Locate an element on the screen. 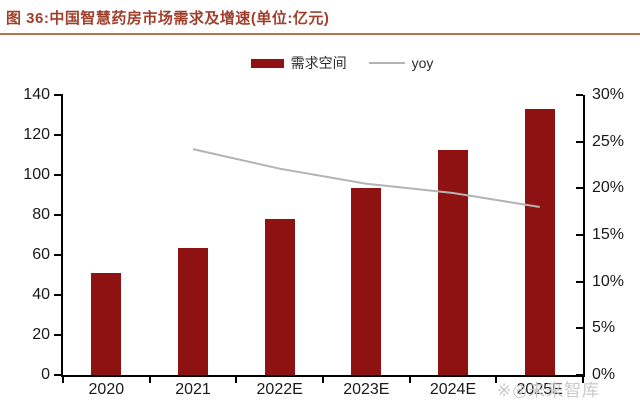 This screenshot has height=413, width=640. y-axis-left-tick-label: 0 is located at coordinates (45, 374).